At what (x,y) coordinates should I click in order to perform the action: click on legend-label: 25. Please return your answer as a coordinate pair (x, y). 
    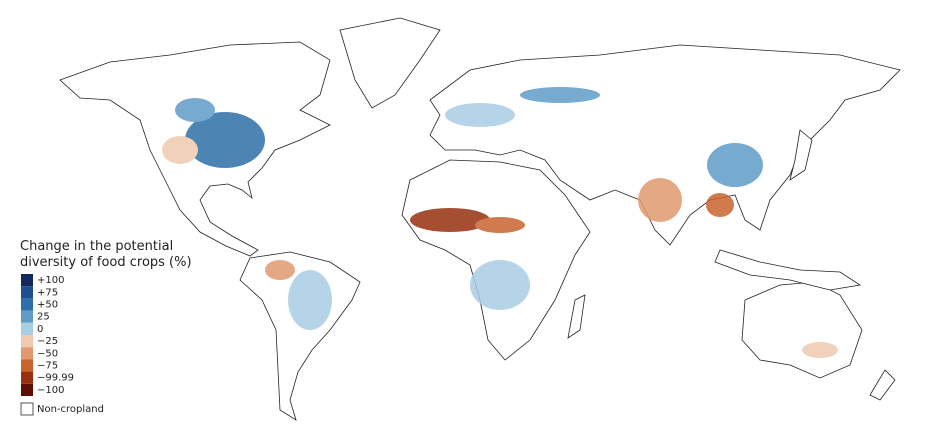
    Looking at the image, I should click on (43, 317).